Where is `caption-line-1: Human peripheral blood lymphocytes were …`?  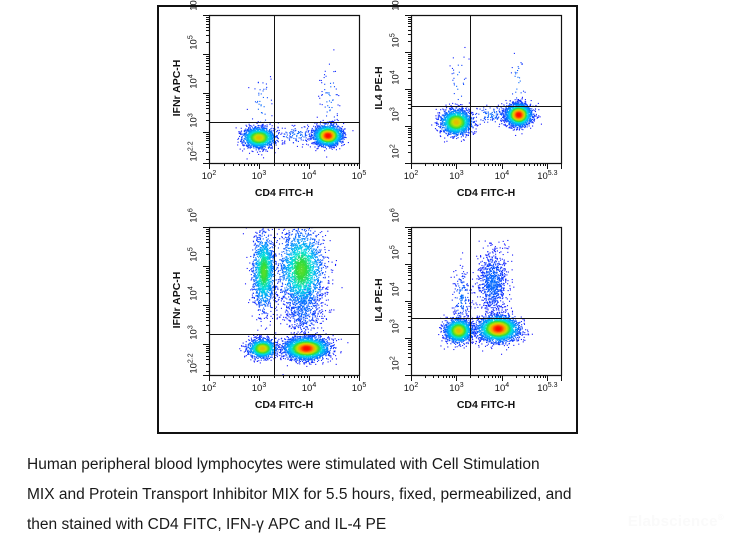 caption-line-1: Human peripheral blood lymphocytes were … is located at coordinates (283, 464).